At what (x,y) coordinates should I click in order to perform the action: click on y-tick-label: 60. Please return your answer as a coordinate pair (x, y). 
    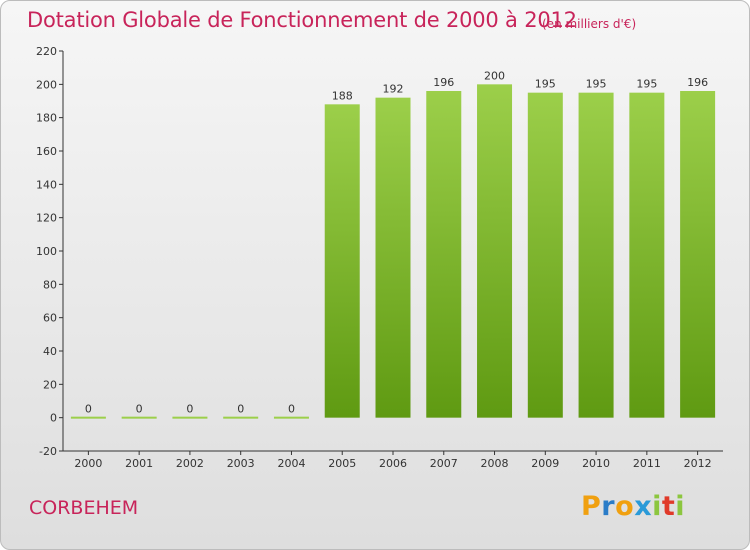
    Looking at the image, I should click on (50, 318).